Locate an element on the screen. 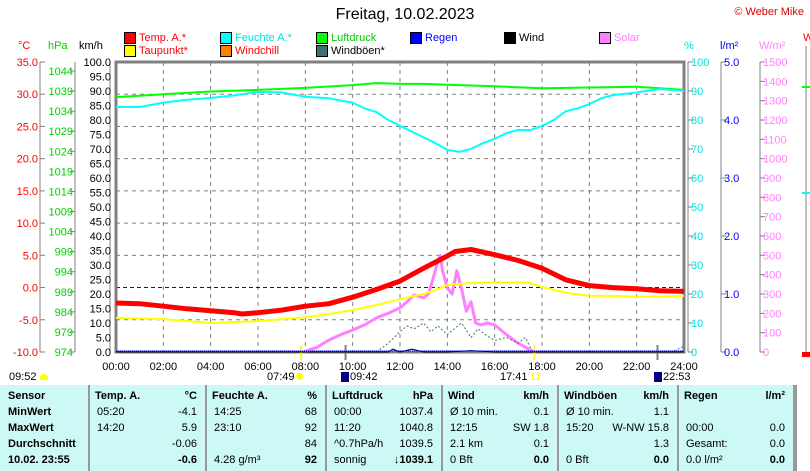 The image size is (810, 471). axis-label-temp: 5.0 is located at coordinates (30, 256).